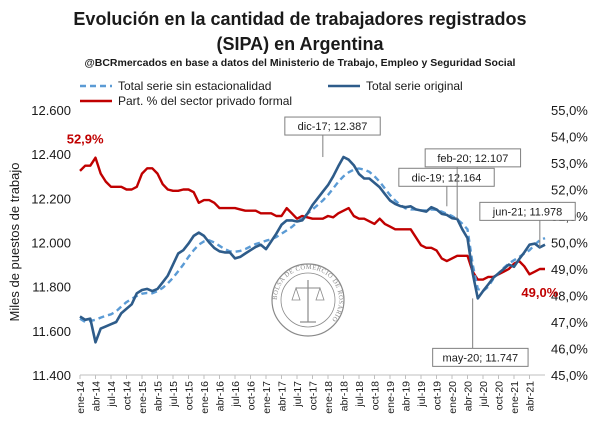 The width and height of the screenshot is (600, 435). Describe the element at coordinates (51, 375) in the screenshot. I see `y-tick-label: 11.400` at that location.